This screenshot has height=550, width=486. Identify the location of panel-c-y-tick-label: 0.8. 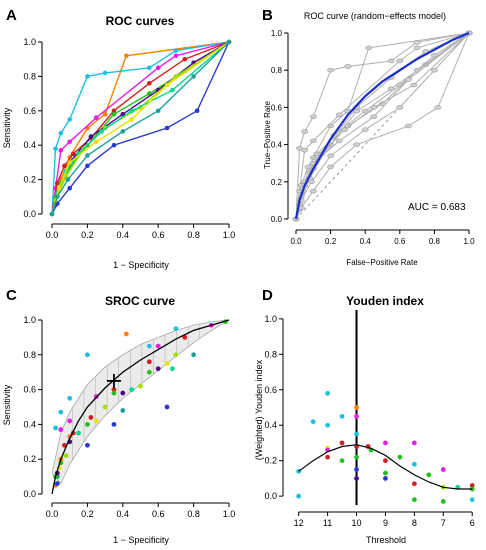
(29, 355).